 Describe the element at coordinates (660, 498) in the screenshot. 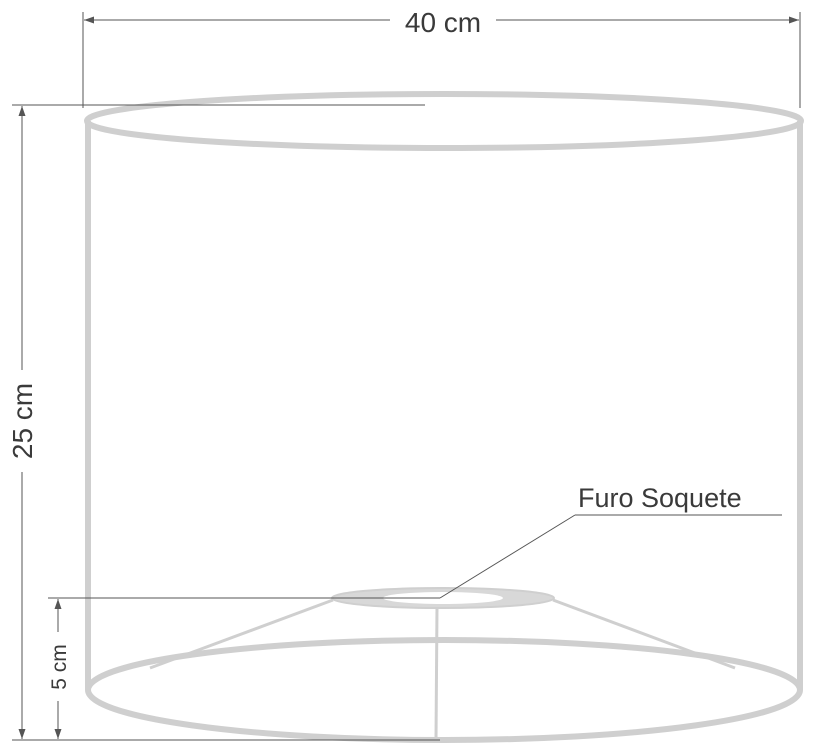

I see `socket-hole-label: Furo Soquete` at that location.